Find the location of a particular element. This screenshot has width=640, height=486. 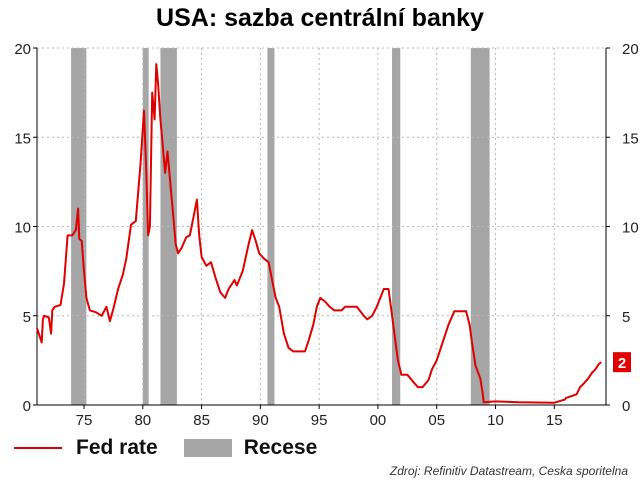

y-tick-label-left: 5 is located at coordinates (27, 317).